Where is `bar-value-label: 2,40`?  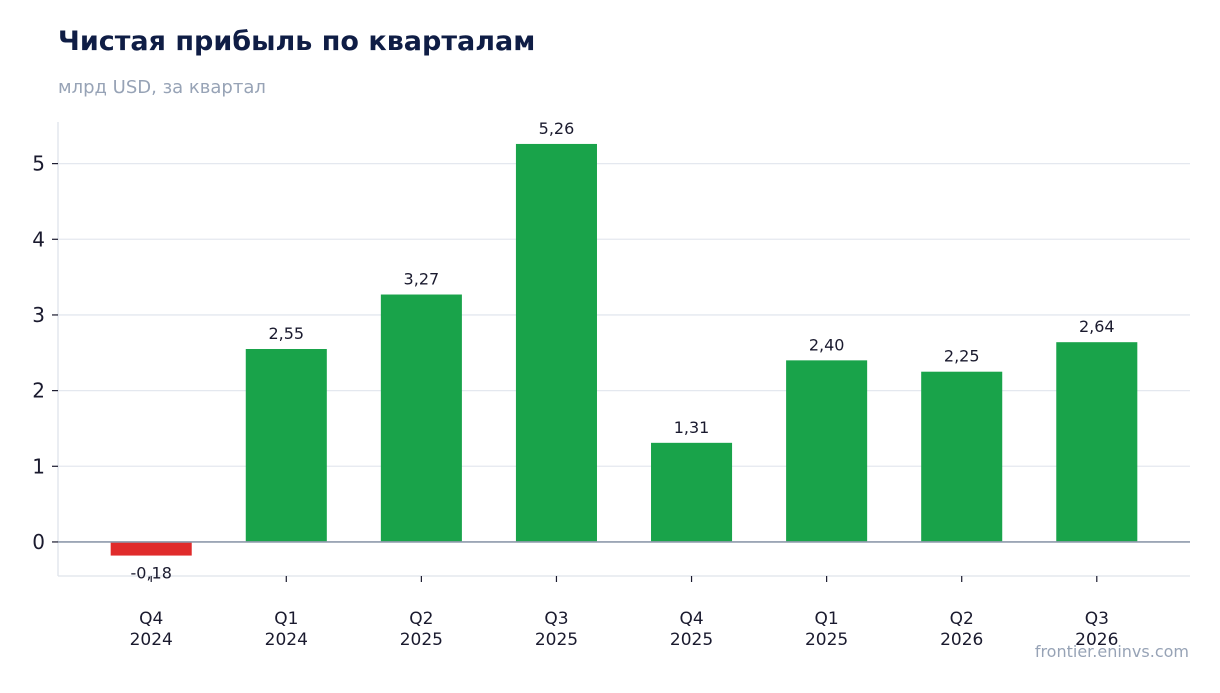 bar-value-label: 2,40 is located at coordinates (827, 344).